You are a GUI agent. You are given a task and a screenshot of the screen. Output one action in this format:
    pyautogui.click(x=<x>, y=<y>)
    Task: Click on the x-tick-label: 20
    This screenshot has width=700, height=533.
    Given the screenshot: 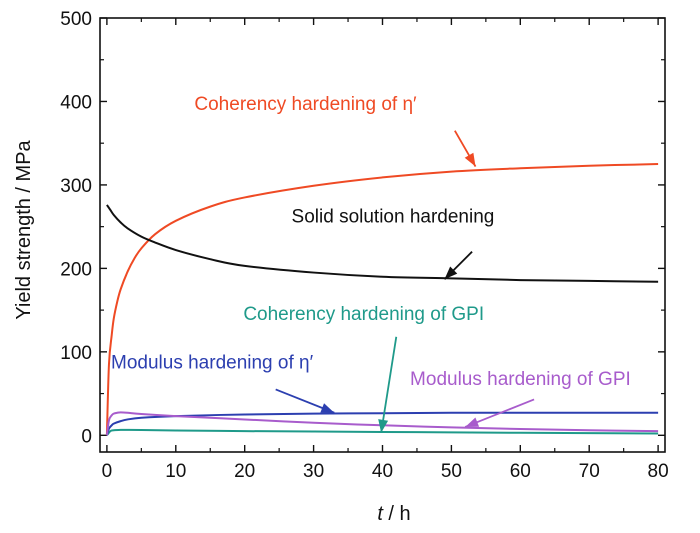 What is the action you would take?
    pyautogui.click(x=244, y=471)
    